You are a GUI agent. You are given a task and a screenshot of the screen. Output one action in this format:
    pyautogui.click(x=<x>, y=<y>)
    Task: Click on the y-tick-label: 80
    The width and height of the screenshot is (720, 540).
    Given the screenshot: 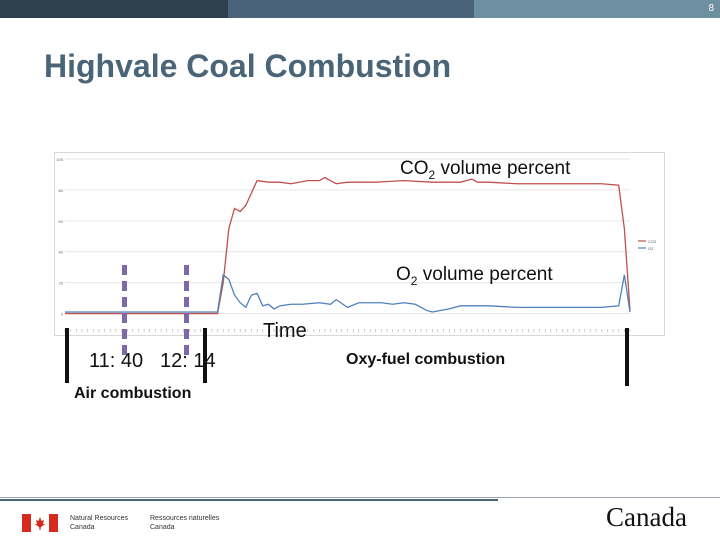 What is the action you would take?
    pyautogui.click(x=61, y=190)
    